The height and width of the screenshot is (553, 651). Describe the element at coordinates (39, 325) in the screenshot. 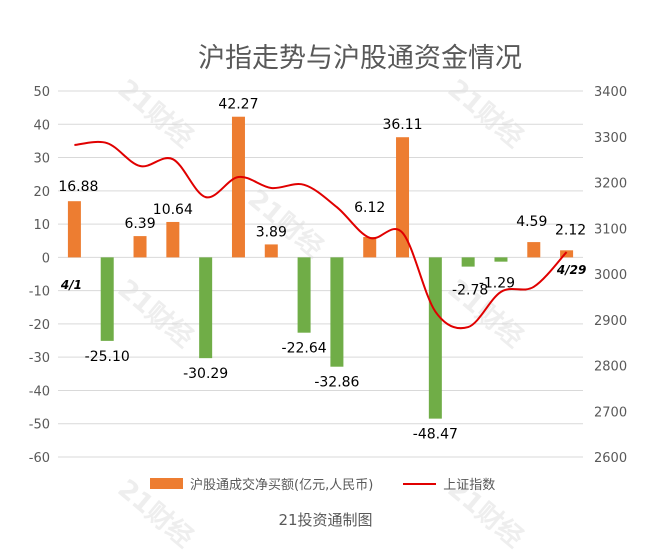

I see `left-axis-tick: -20` at that location.